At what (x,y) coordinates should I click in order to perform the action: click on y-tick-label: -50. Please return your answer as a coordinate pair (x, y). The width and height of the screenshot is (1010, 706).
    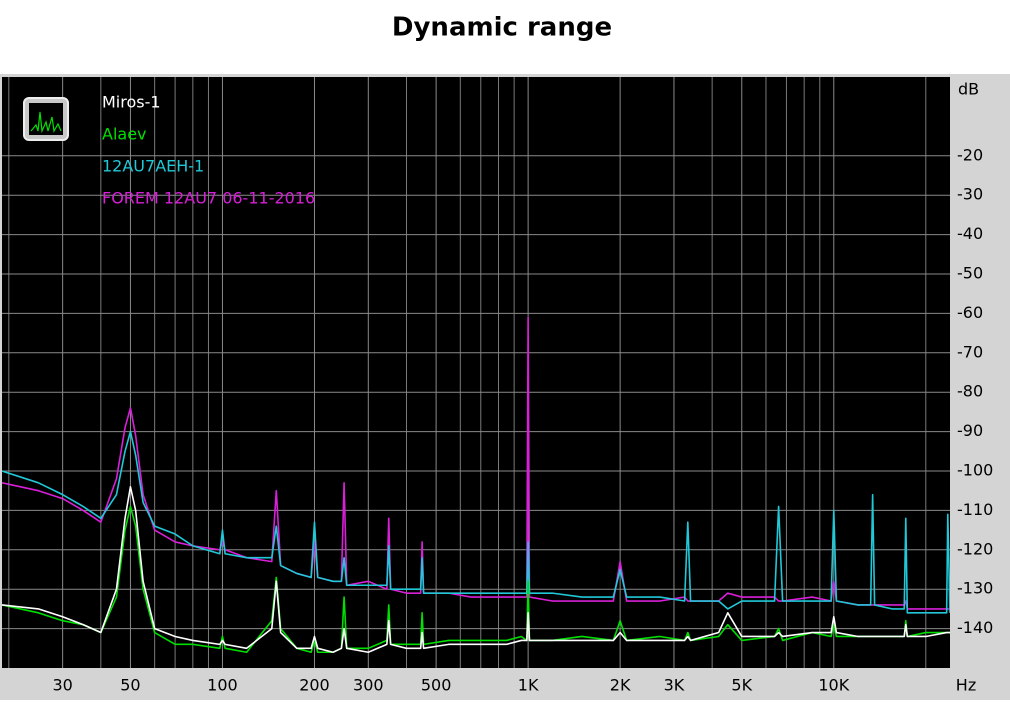
    Looking at the image, I should click on (970, 273).